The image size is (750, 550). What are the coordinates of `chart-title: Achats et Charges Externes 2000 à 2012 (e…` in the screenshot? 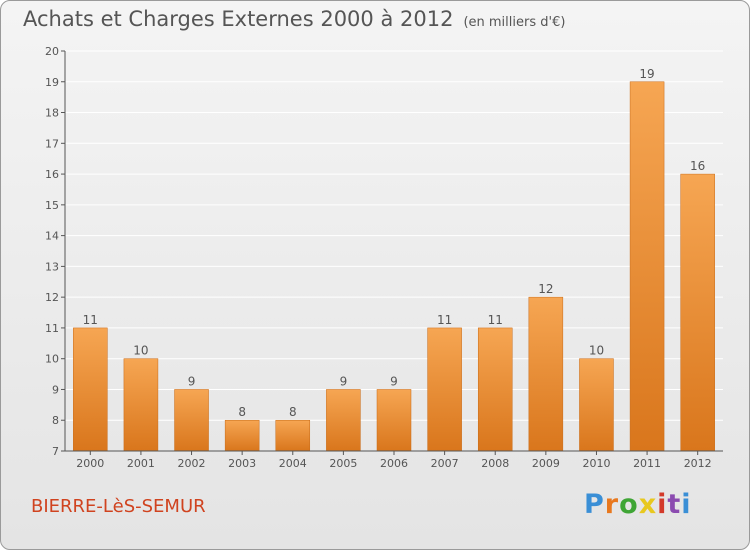 It's located at (294, 19).